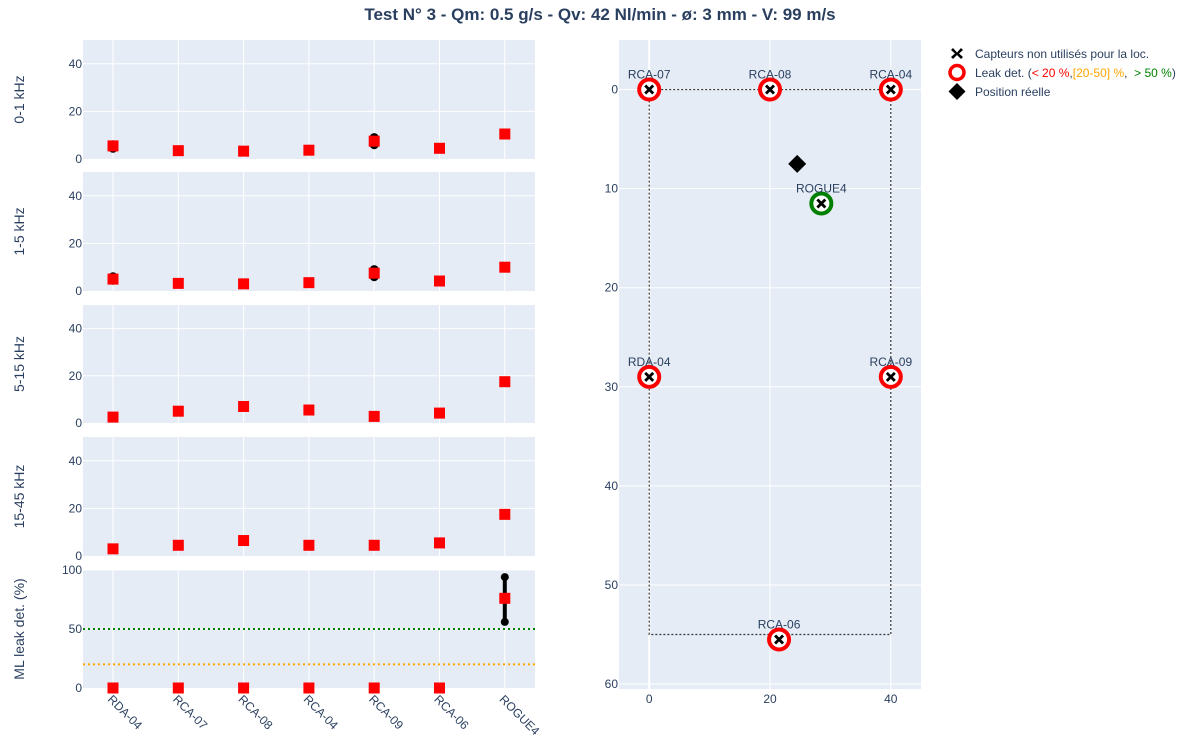  Describe the element at coordinates (273, 235) in the screenshot. I see `panel-2: 0 20 40 1-5 kHz` at that location.